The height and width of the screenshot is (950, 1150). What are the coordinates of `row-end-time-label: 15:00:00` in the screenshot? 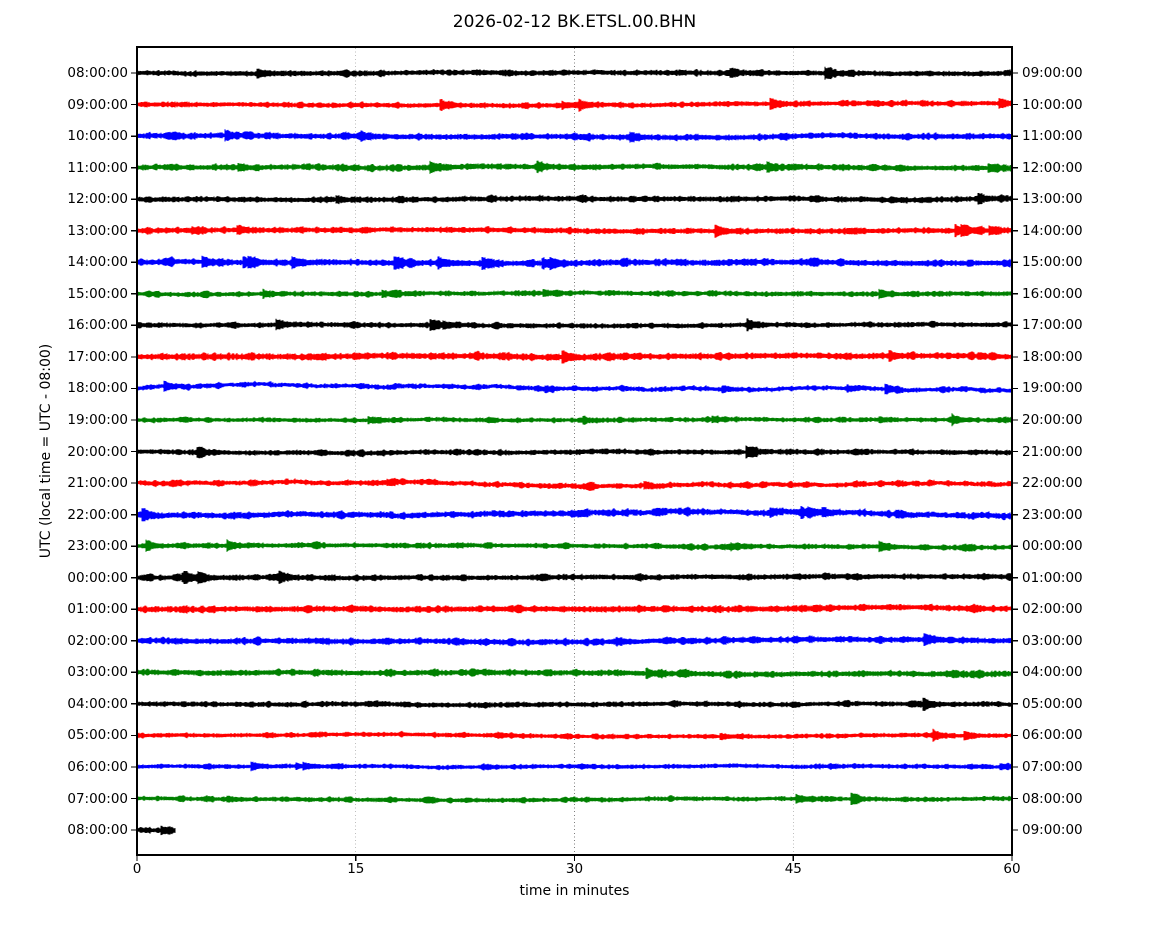 It's located at (1052, 262).